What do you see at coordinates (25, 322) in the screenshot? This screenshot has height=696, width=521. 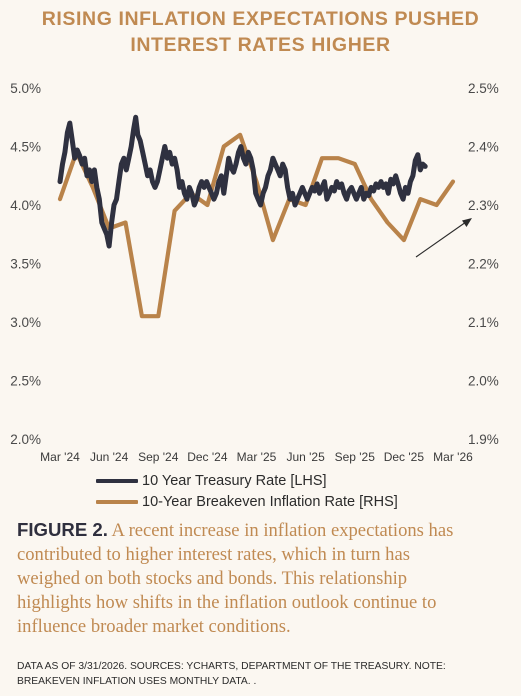 I see `y-left-tick-label: 3.0%` at bounding box center [25, 322].